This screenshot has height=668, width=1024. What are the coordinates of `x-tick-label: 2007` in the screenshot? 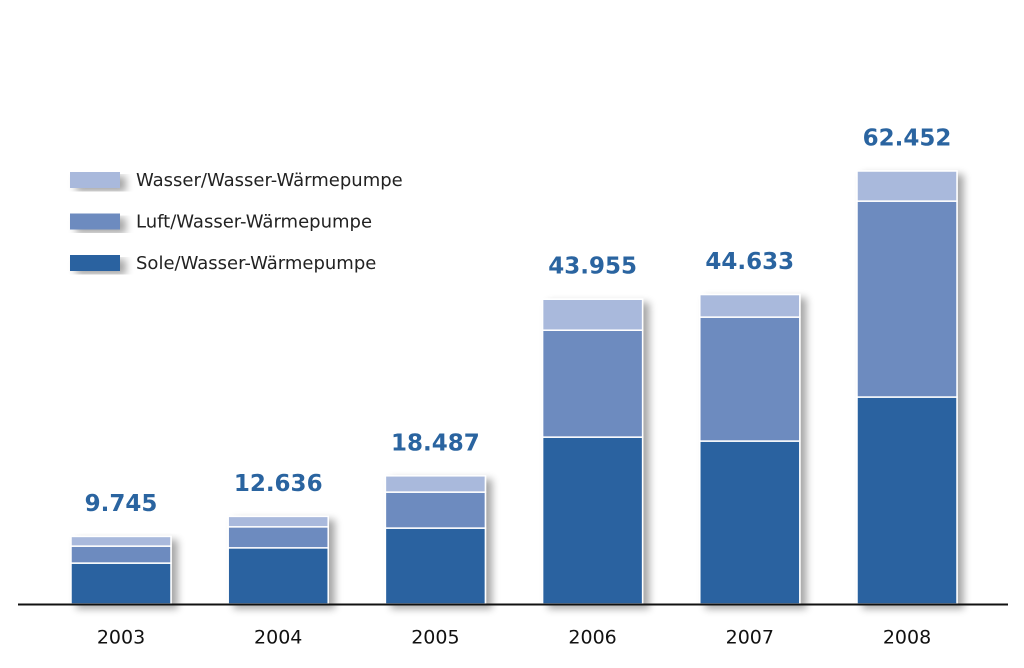 It's located at (750, 638).